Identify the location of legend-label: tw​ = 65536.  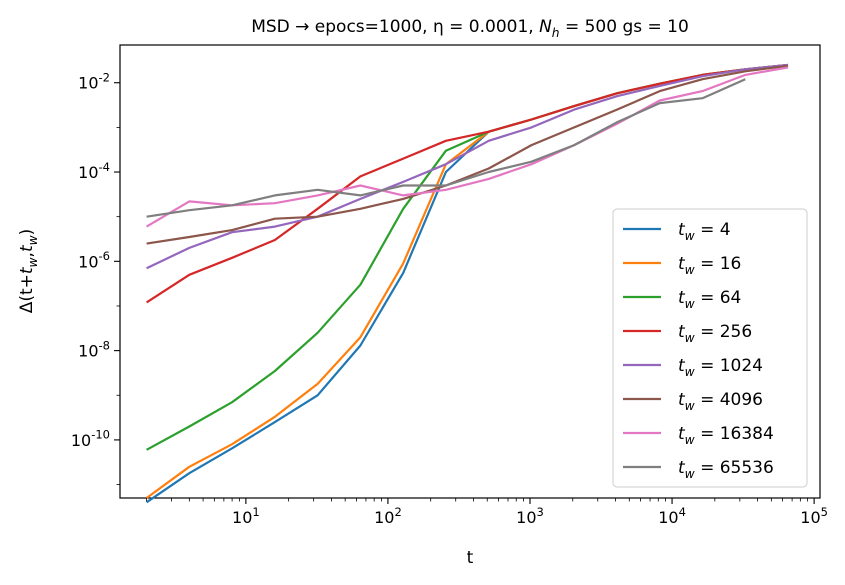
(726, 469).